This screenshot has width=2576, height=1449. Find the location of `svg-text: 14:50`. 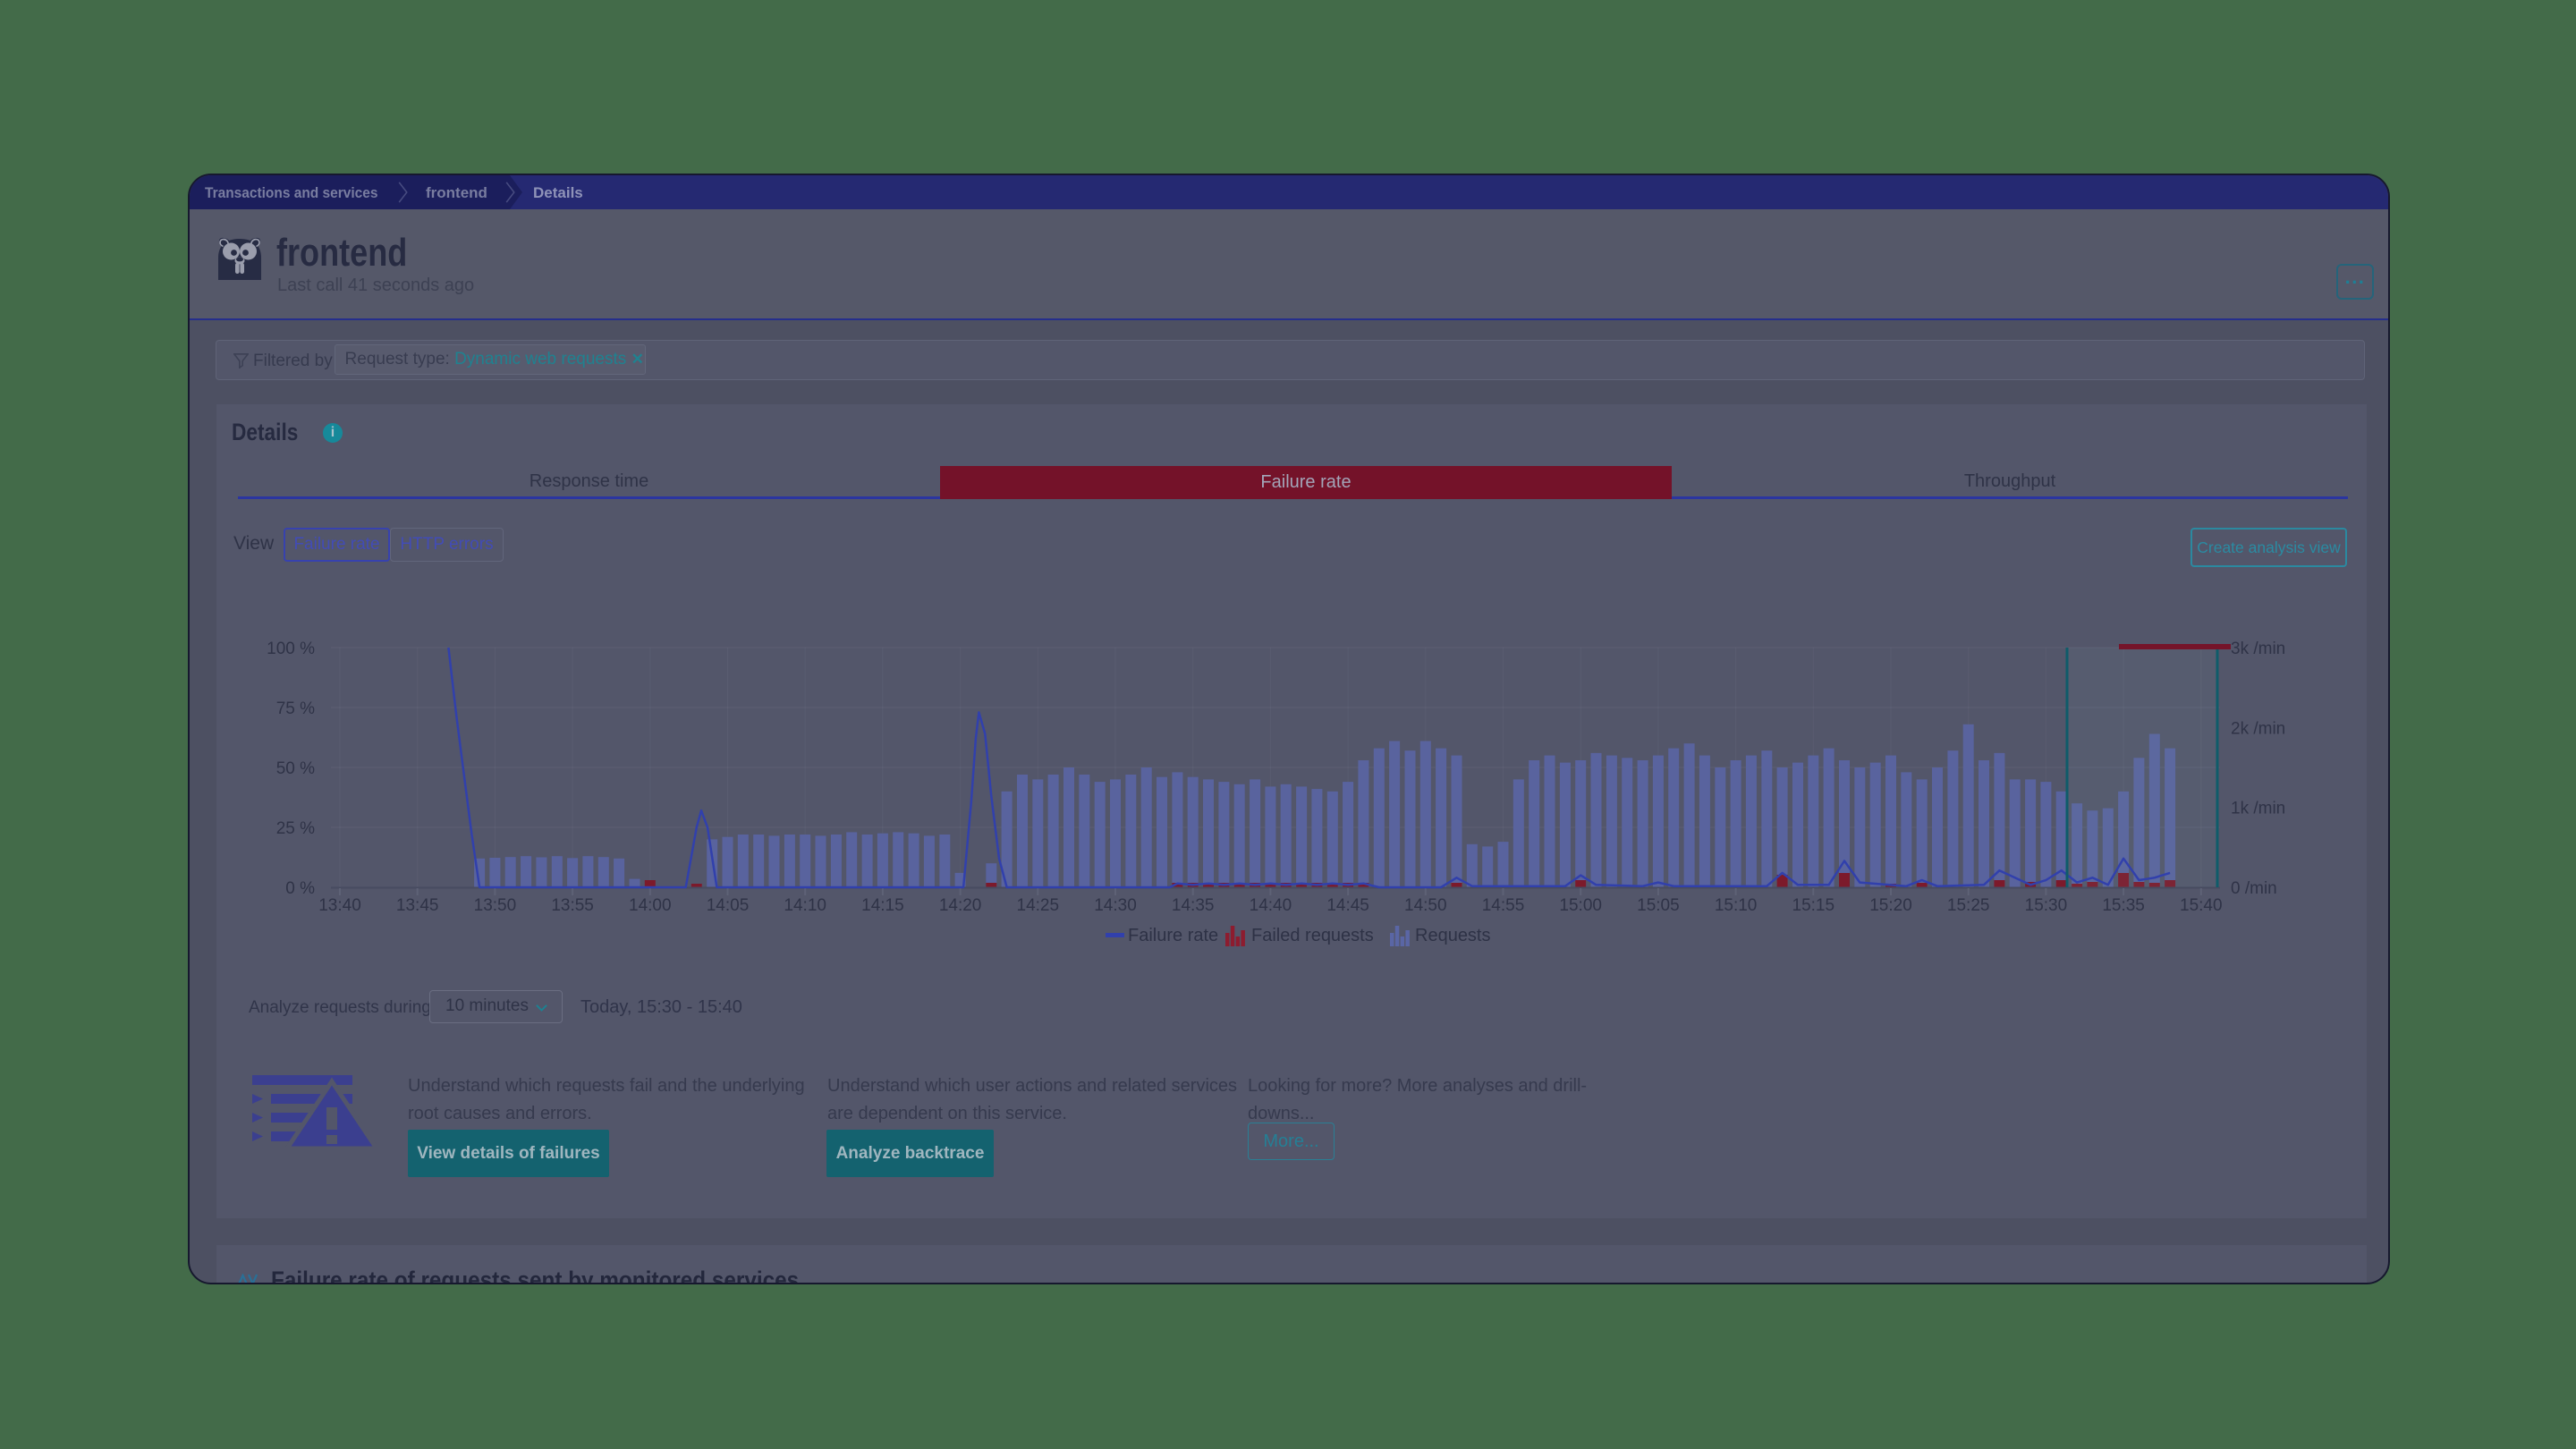

svg-text: 14:50 is located at coordinates (1425, 905).